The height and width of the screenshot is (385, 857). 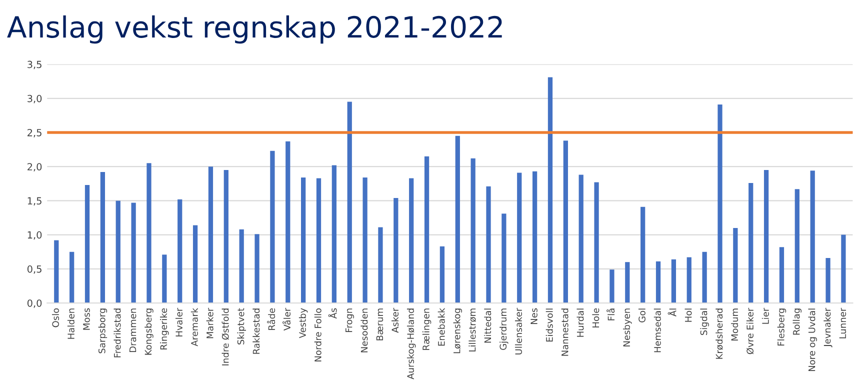 I want to click on x-tick-label: Lørenskog, so click(x=457, y=331).